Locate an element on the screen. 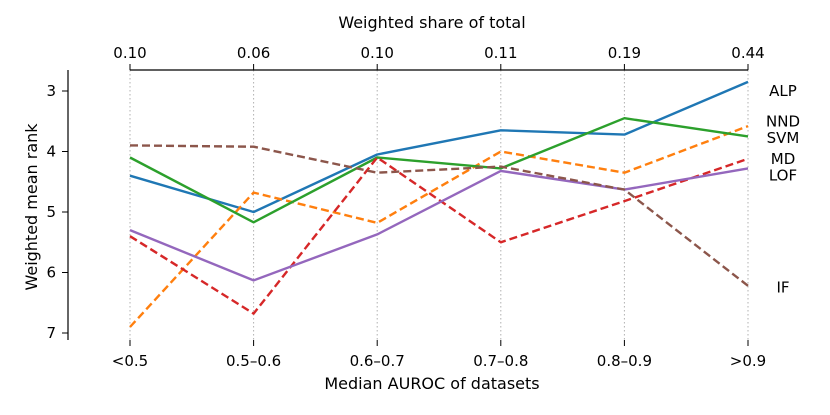  x-axis-title: Median AUROC of datasets is located at coordinates (431, 383).